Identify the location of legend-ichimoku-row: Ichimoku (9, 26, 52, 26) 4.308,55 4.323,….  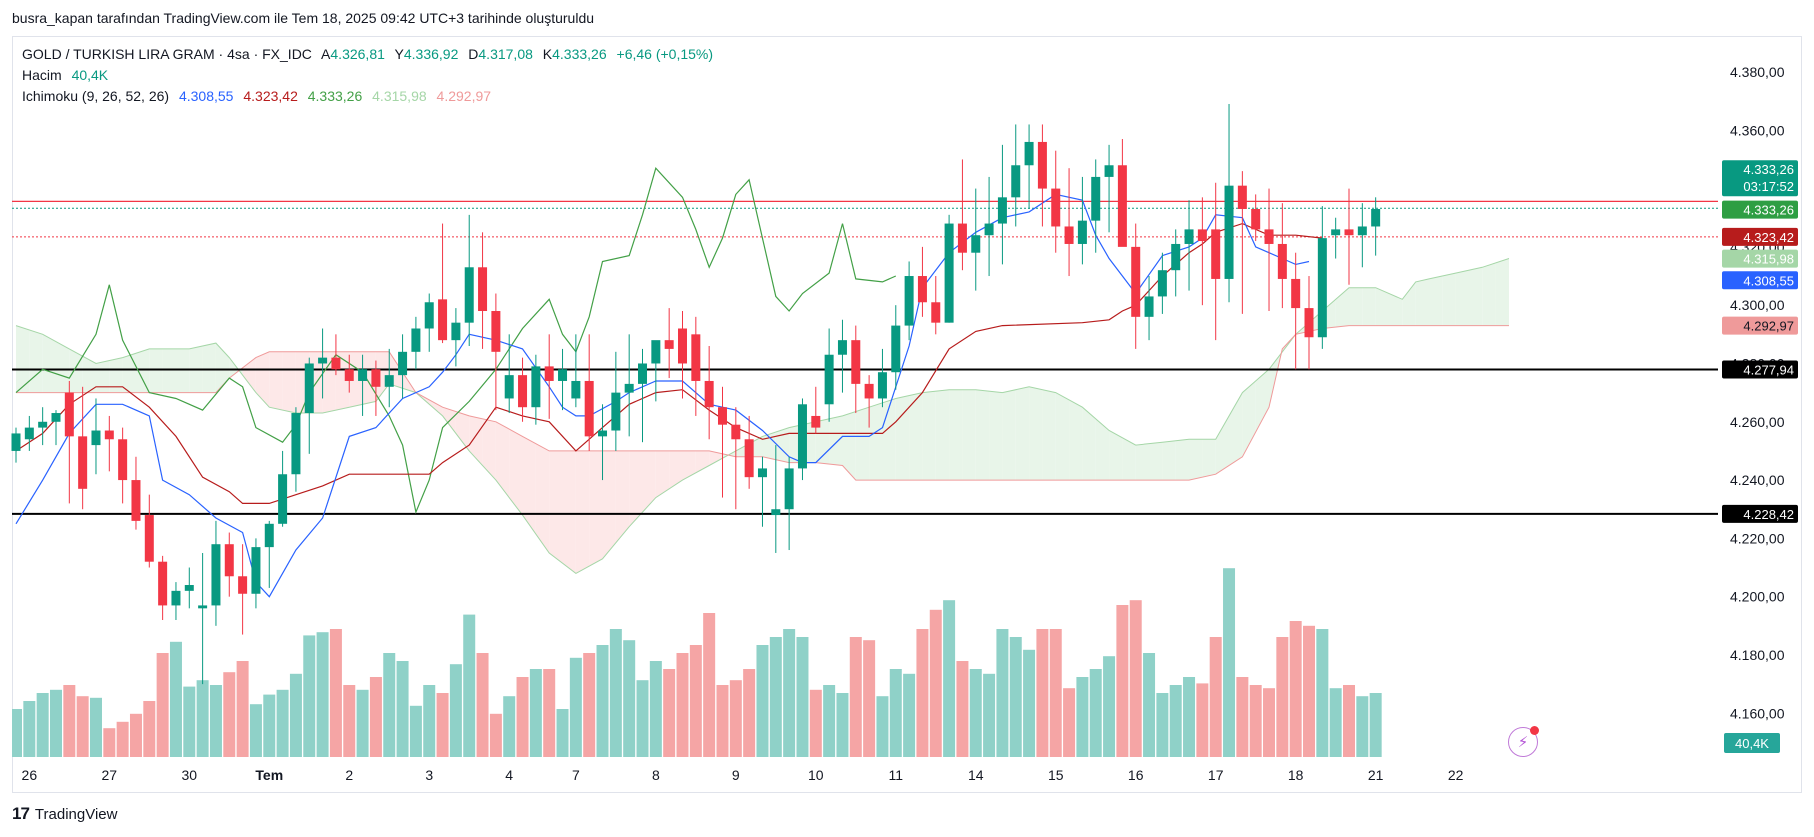
(370, 96).